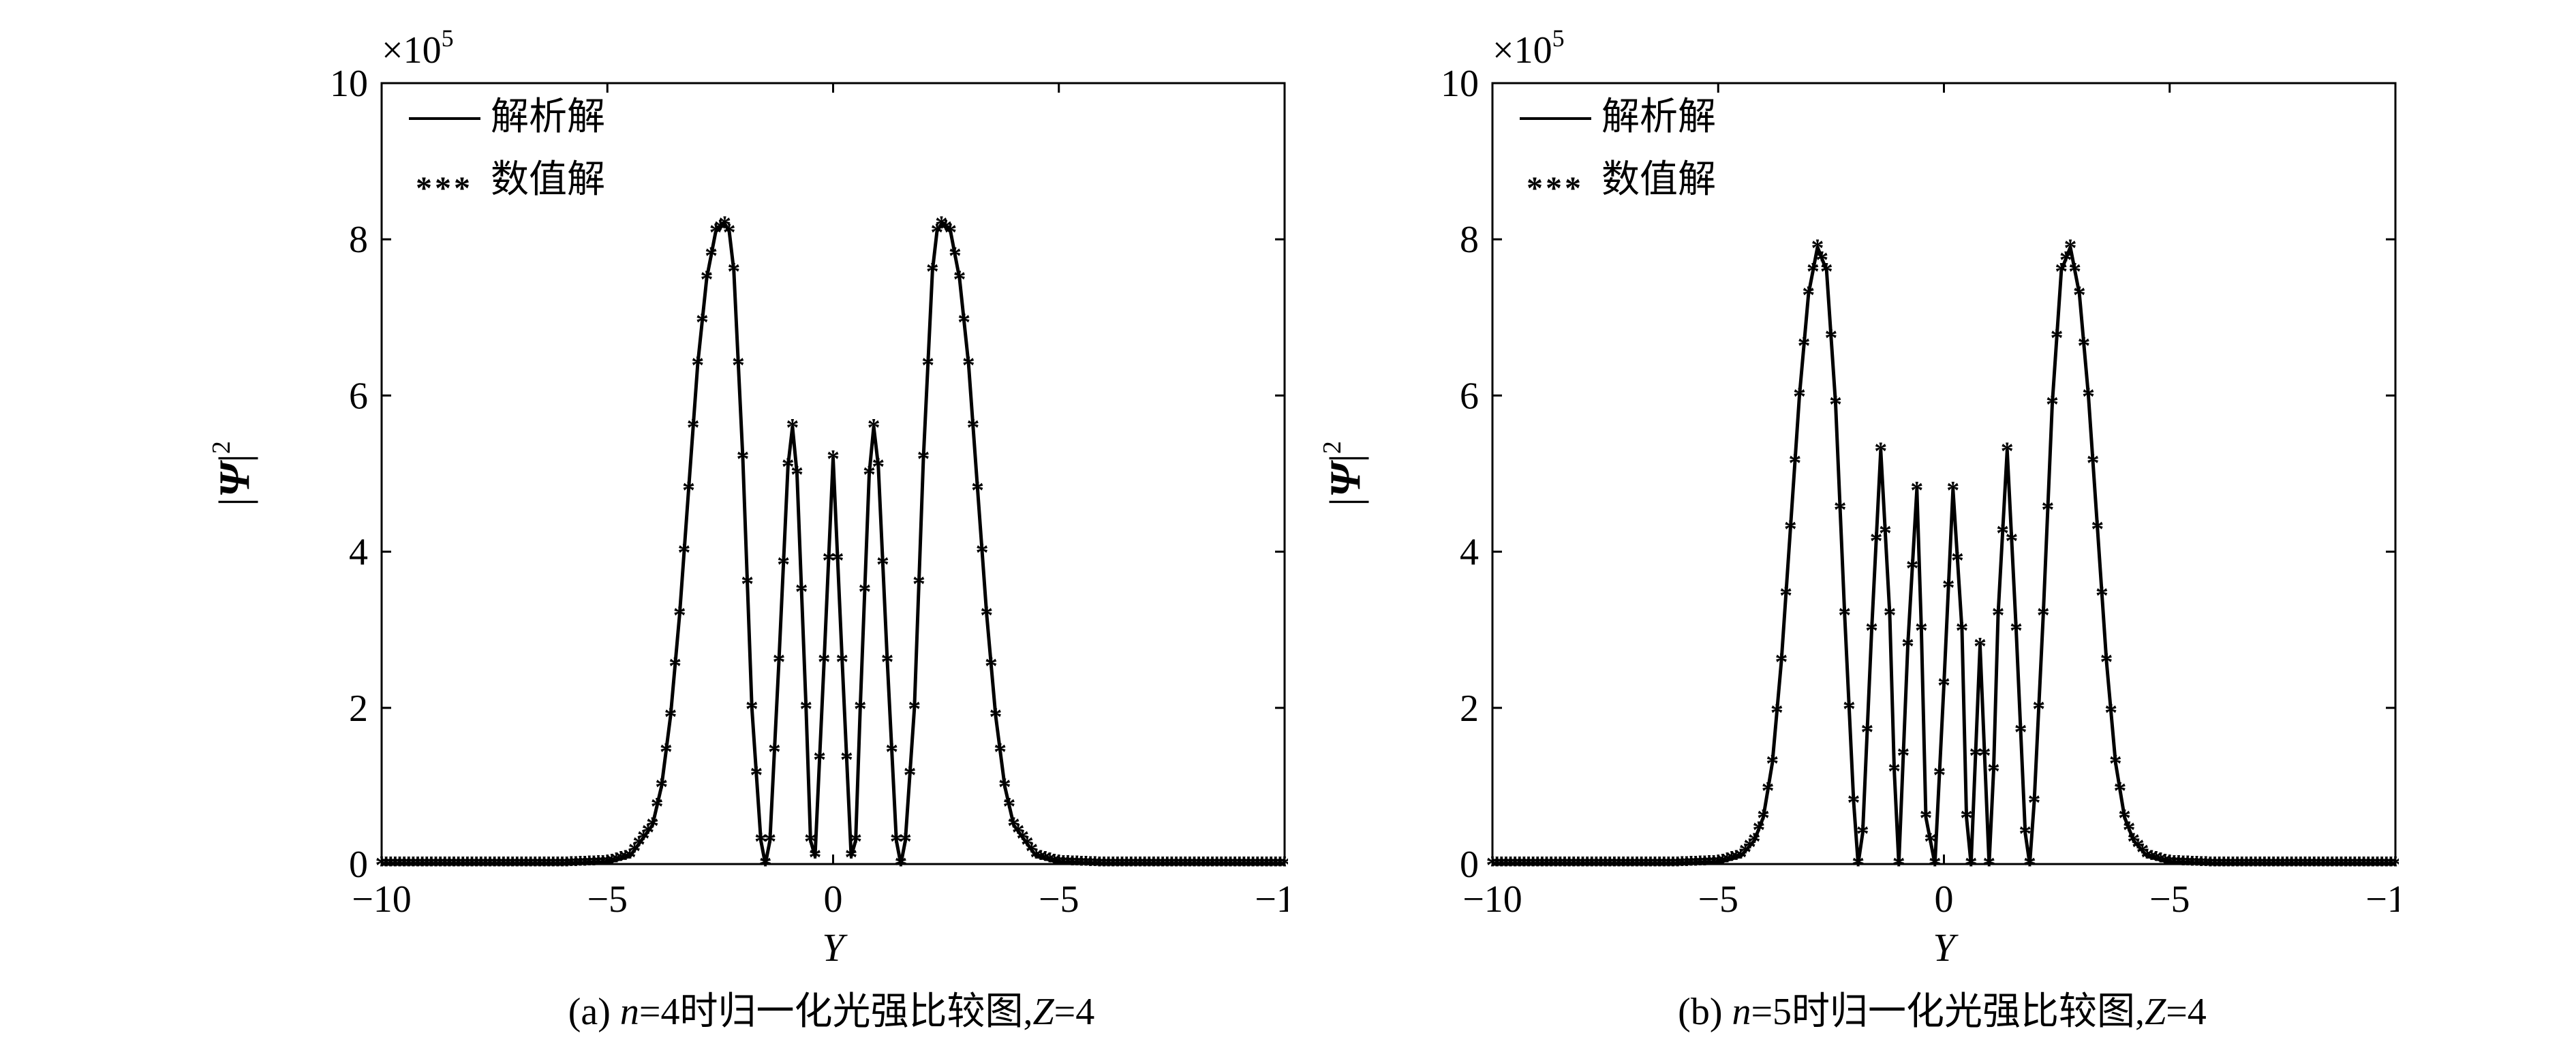 Image resolution: width=2576 pixels, height=1046 pixels. Describe the element at coordinates (358, 396) in the screenshot. I see `panel-a-y-tick-label: 6` at that location.